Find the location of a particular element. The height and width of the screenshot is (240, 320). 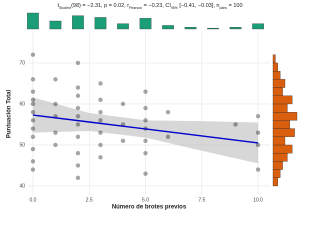

title-part: p is located at coordinates (105, 6).